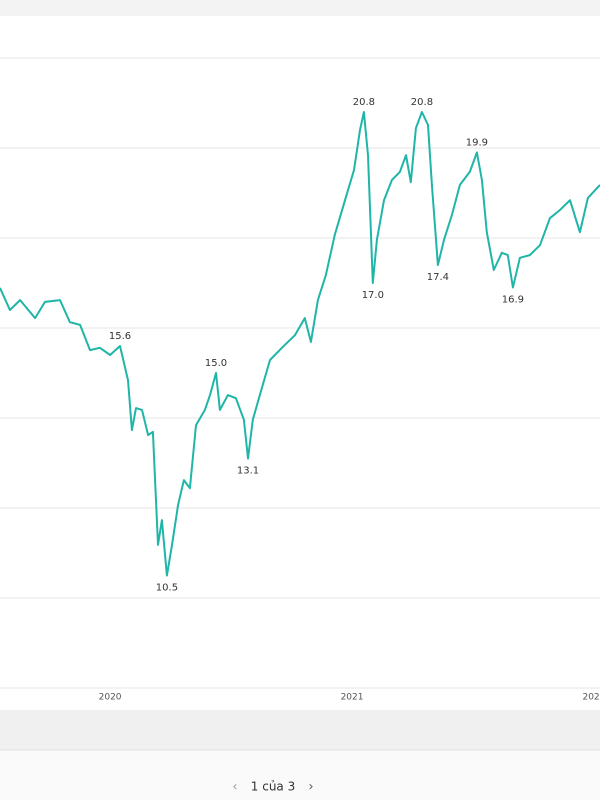 This screenshot has width=600, height=800. What do you see at coordinates (273, 787) in the screenshot?
I see `page-indicator: 1 của 3` at bounding box center [273, 787].